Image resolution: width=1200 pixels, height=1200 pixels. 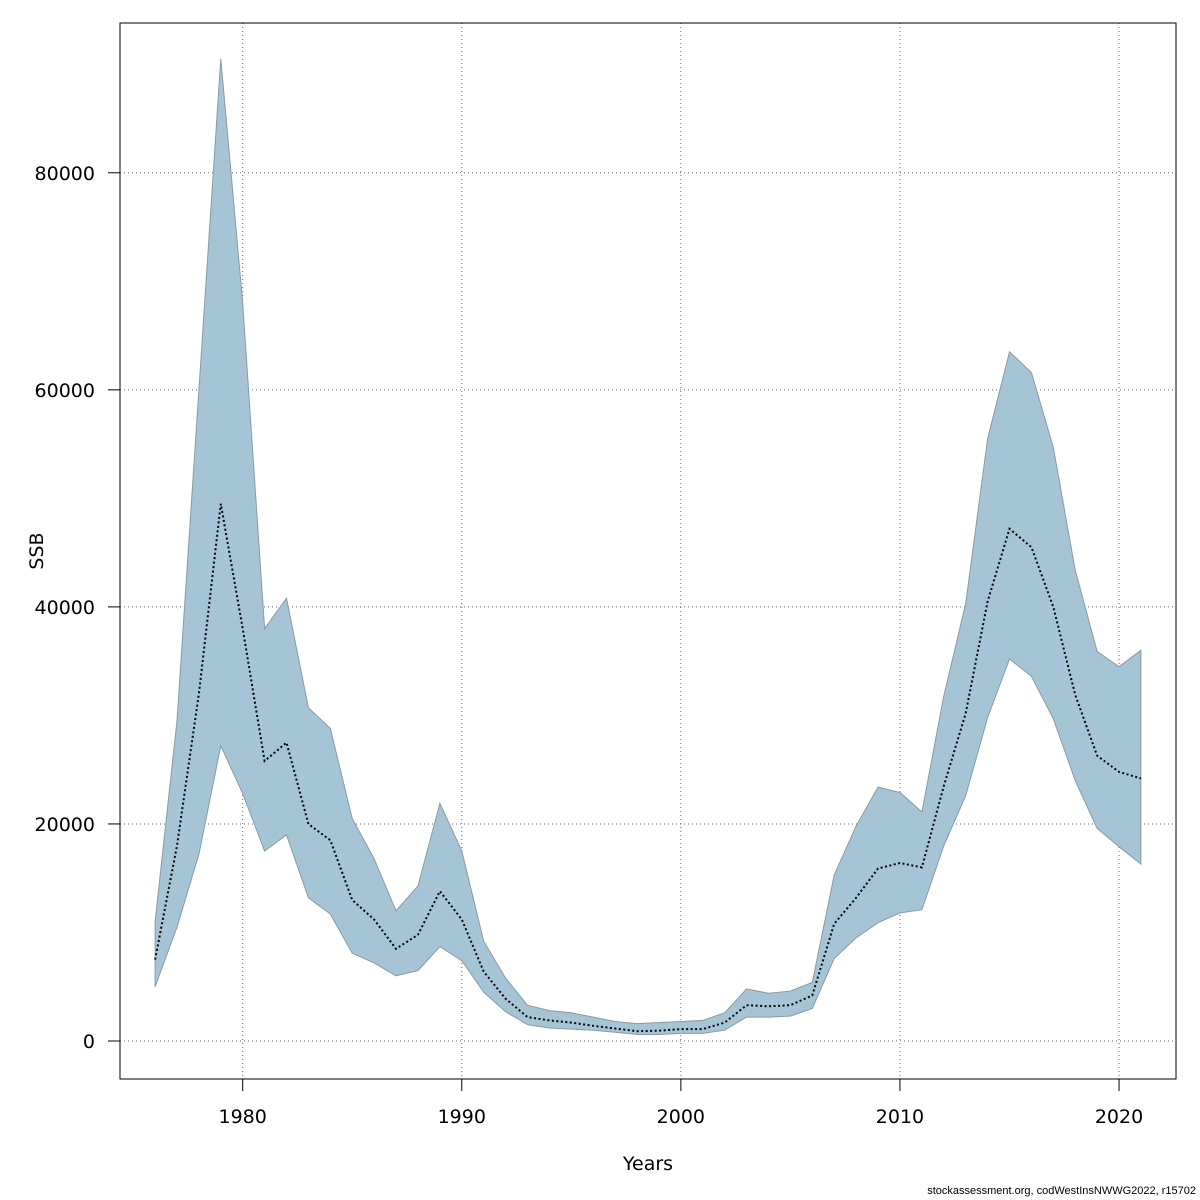 I want to click on y-tick-label: 80000, so click(x=65, y=174).